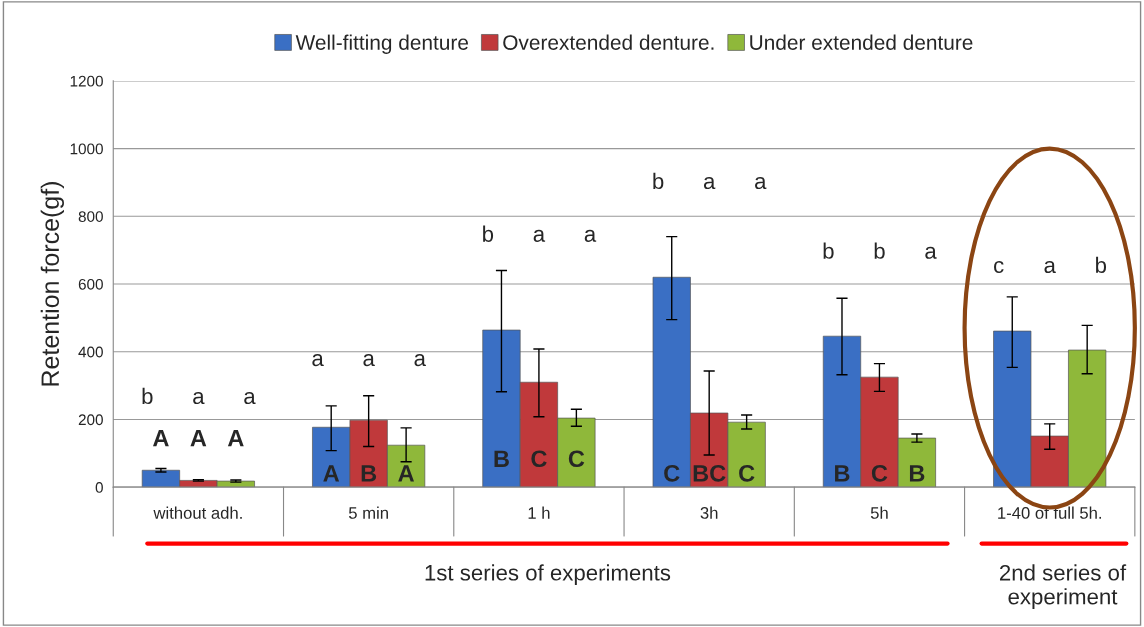 Image resolution: width=1144 pixels, height=627 pixels. I want to click on annotation: BC, so click(709, 473).